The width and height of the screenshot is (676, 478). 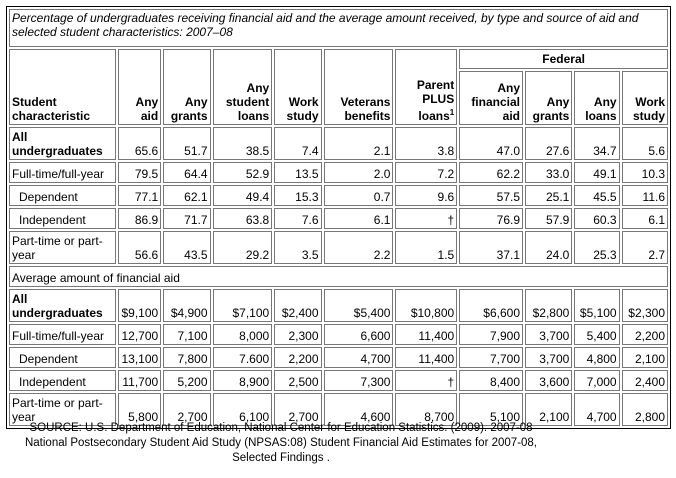 I want to click on table-cell: 8,400, so click(x=491, y=380).